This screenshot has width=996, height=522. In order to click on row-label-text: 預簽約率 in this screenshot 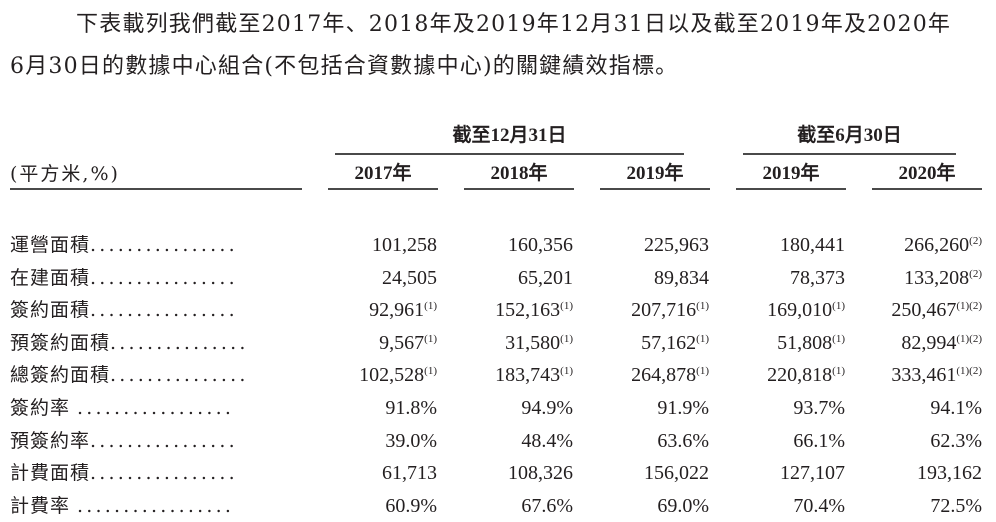, I will do `click(50, 440)`.